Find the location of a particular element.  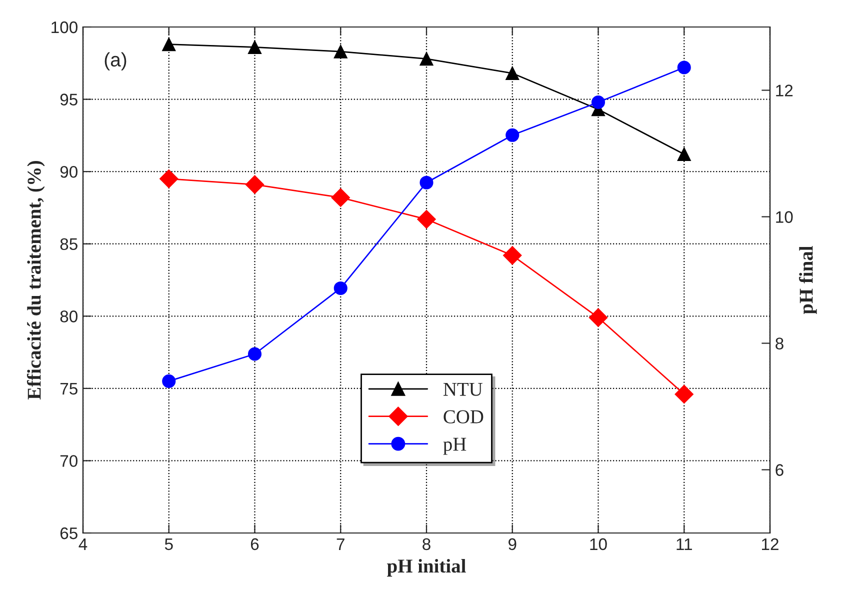

y-tick-label: 100 is located at coordinates (65, 27).